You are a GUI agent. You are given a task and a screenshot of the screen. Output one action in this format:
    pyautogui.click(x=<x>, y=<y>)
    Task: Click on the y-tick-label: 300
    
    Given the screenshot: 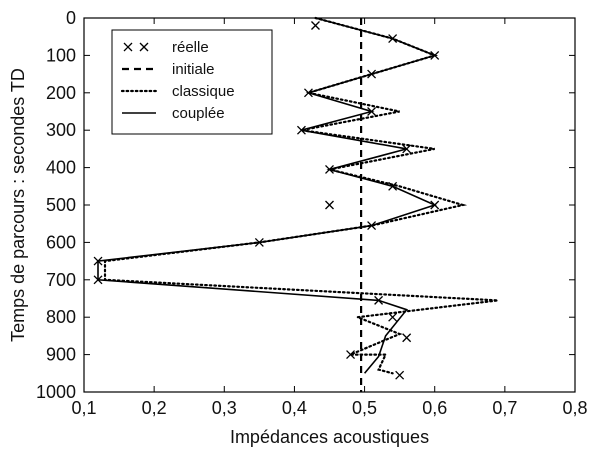 What is the action you would take?
    pyautogui.click(x=61, y=130)
    